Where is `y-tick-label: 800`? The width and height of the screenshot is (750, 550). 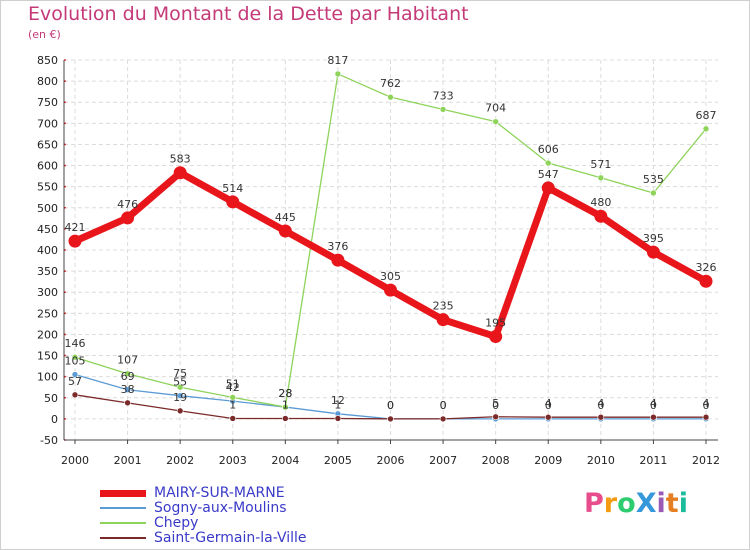 y-tick-label: 800 is located at coordinates (47, 81).